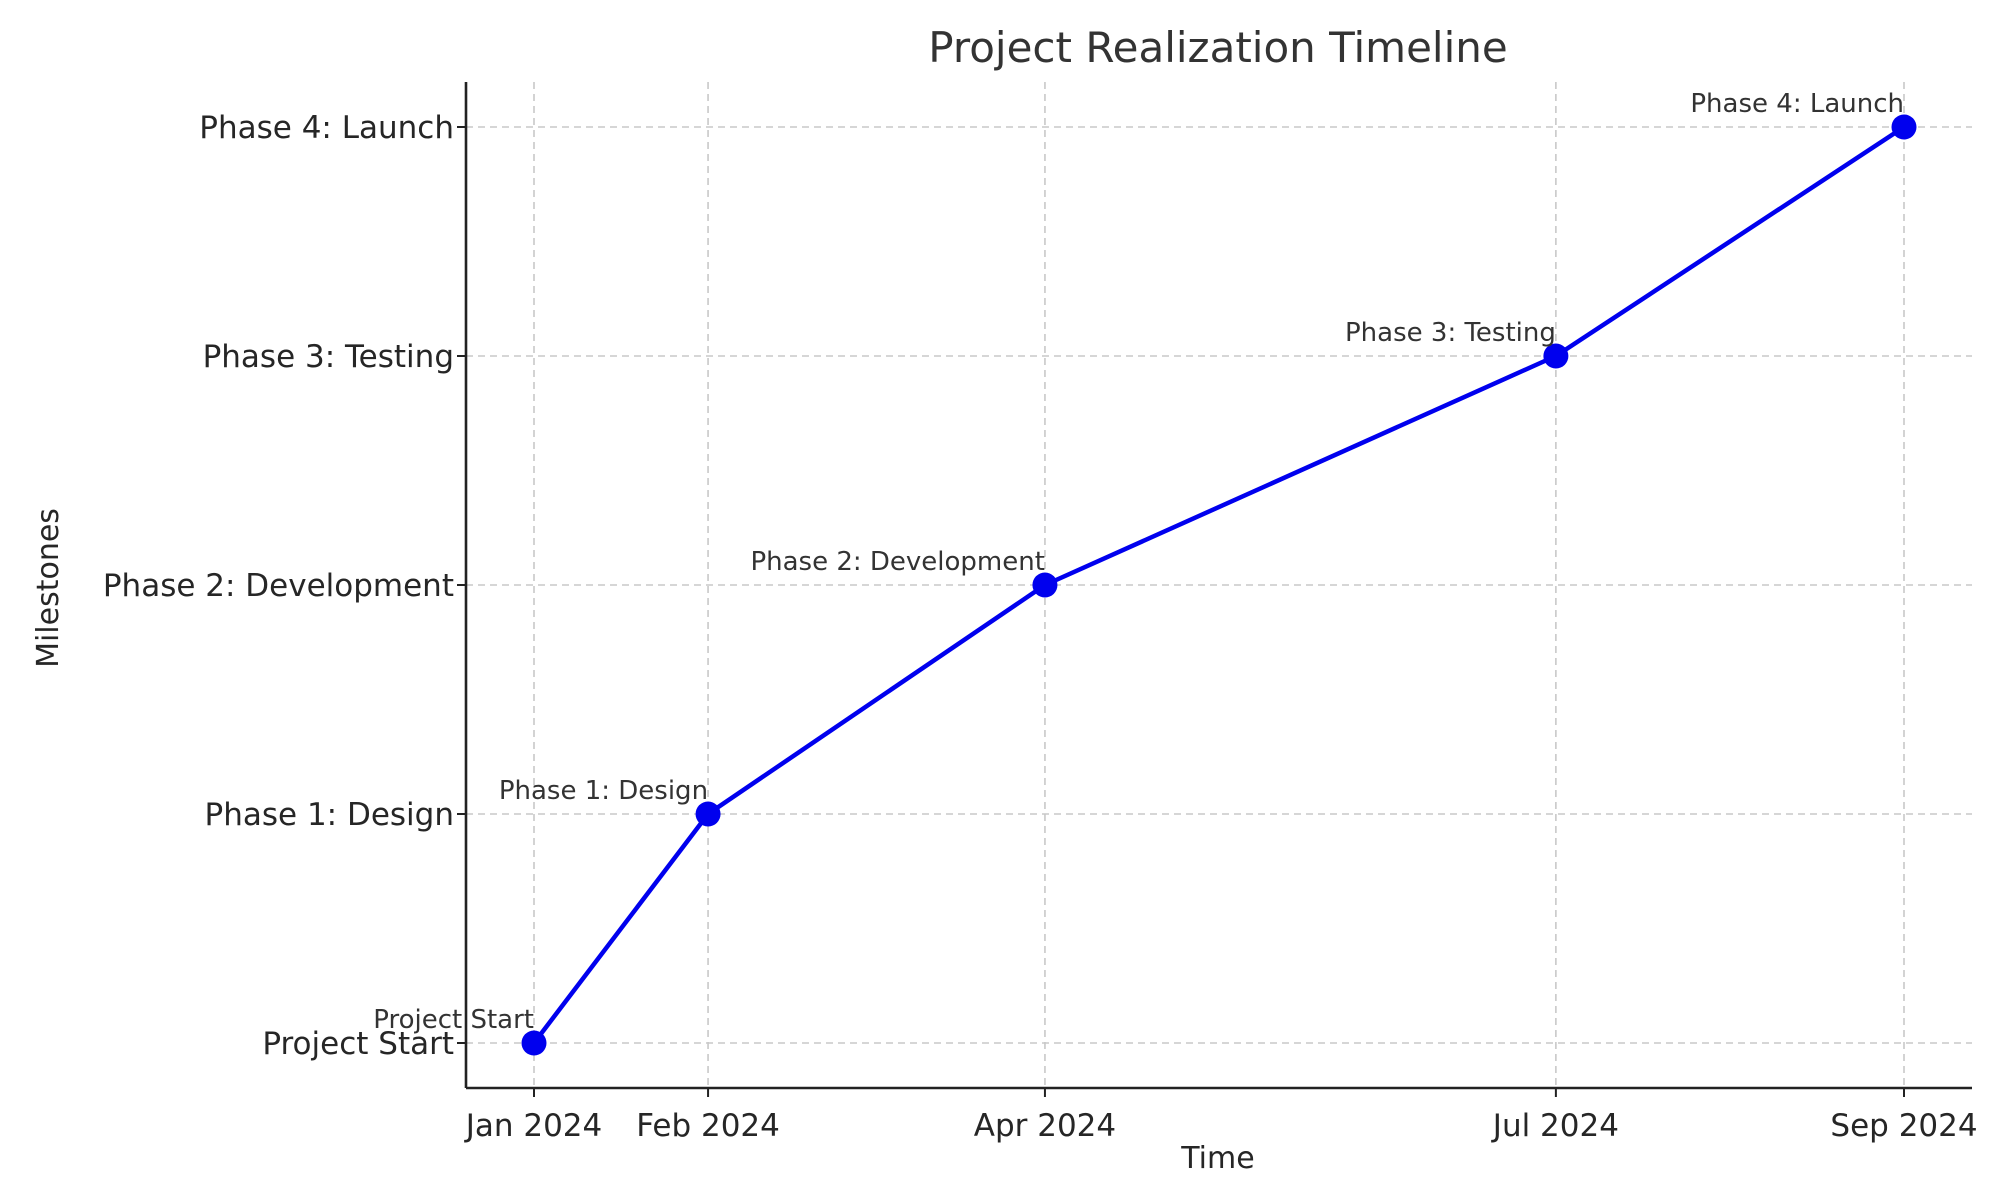  What do you see at coordinates (329, 815) in the screenshot?
I see `y-tick-label: Phase 1: Design` at bounding box center [329, 815].